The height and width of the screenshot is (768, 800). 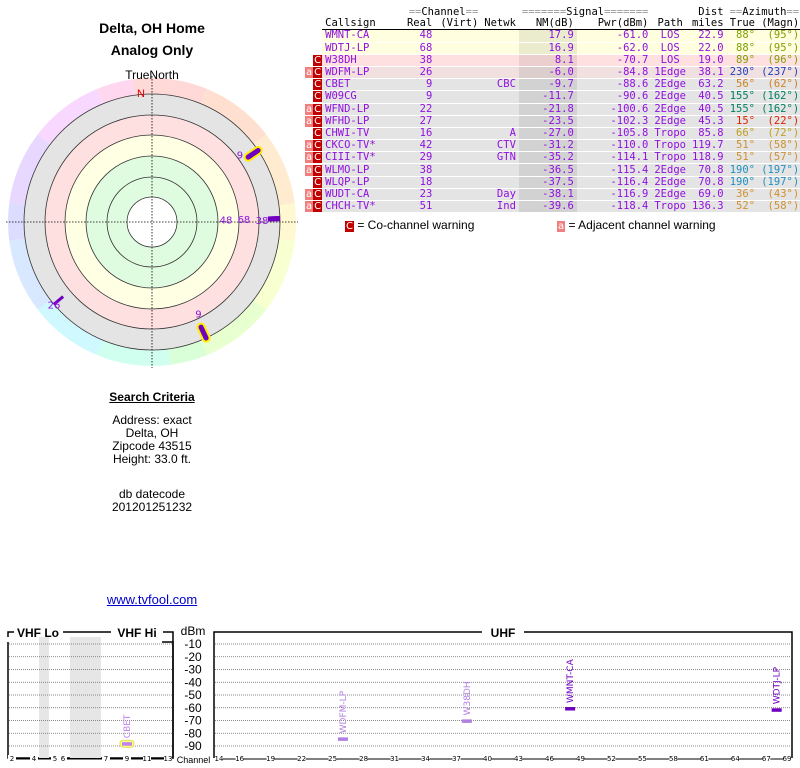 What do you see at coordinates (152, 50) in the screenshot?
I see `page-subtitle: Analog Only` at bounding box center [152, 50].